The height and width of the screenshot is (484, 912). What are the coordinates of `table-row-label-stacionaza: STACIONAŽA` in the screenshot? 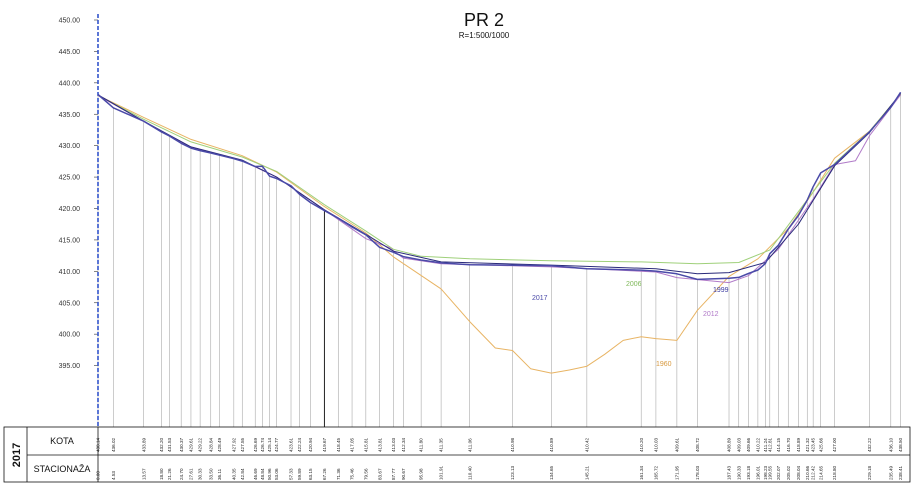 It's located at (62, 469).